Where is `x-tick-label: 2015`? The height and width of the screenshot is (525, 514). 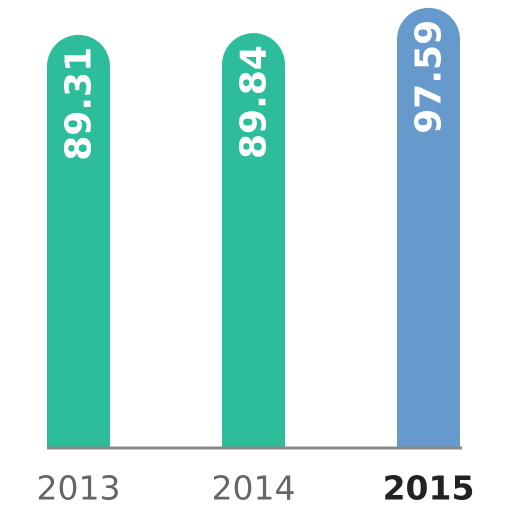
x-tick-label: 2015 is located at coordinates (429, 488).